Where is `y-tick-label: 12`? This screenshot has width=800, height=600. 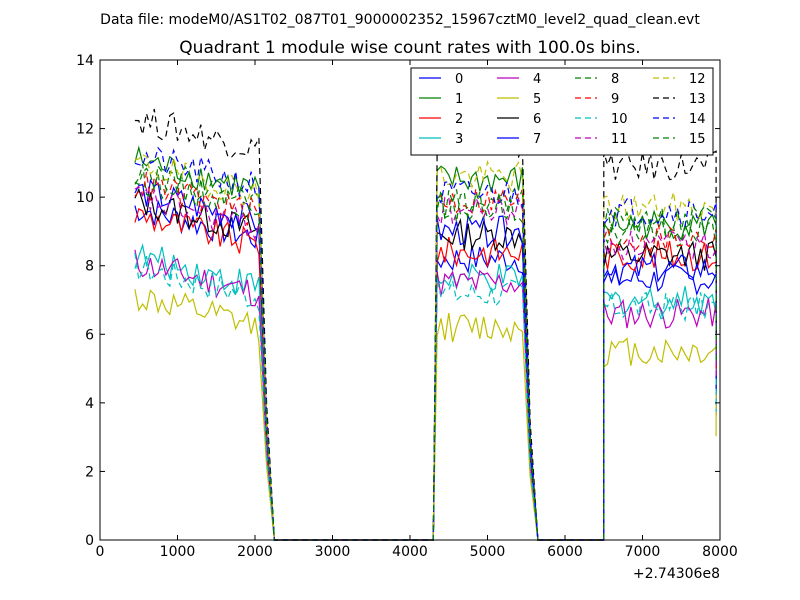
y-tick-label: 12 is located at coordinates (85, 130).